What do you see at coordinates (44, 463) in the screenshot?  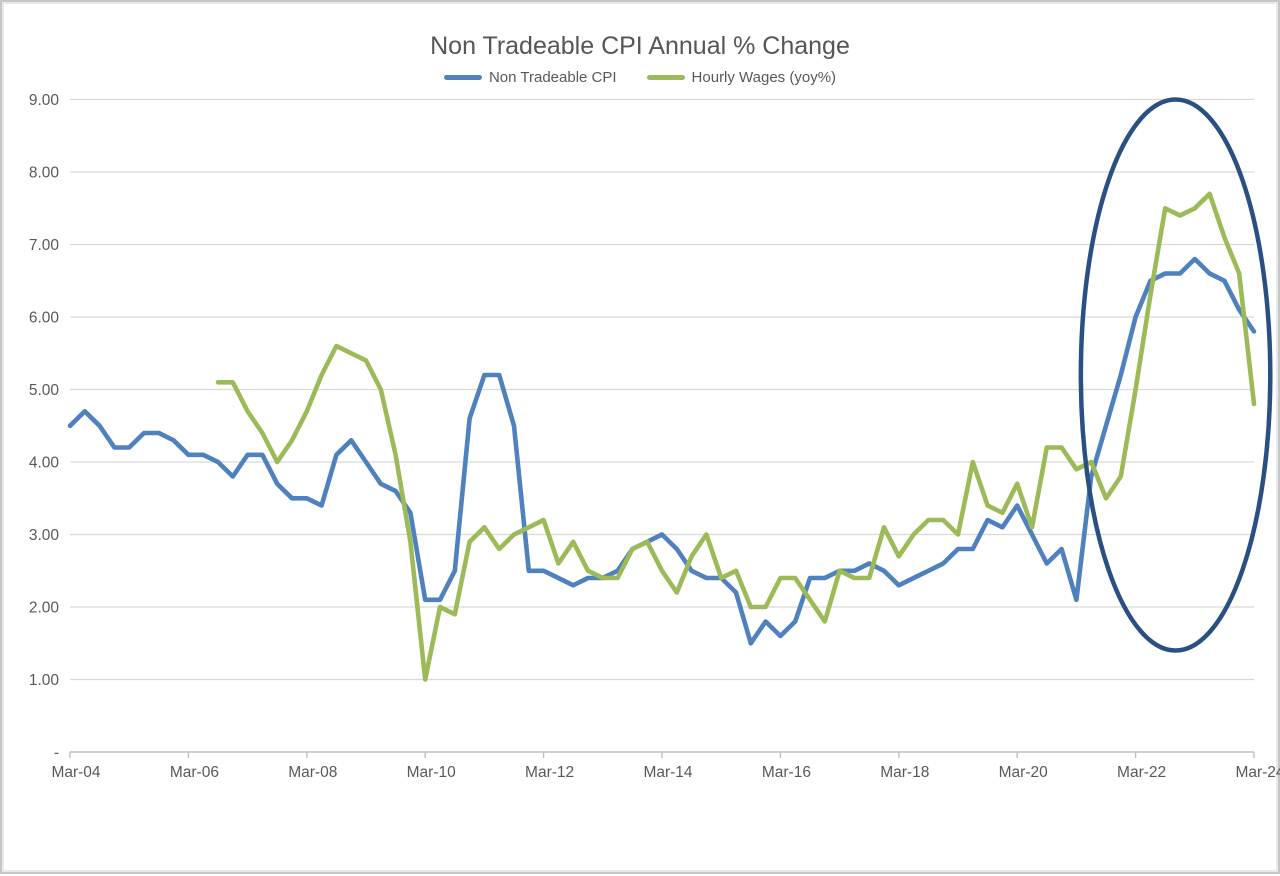 I see `y-axis-label: 4.00` at bounding box center [44, 463].